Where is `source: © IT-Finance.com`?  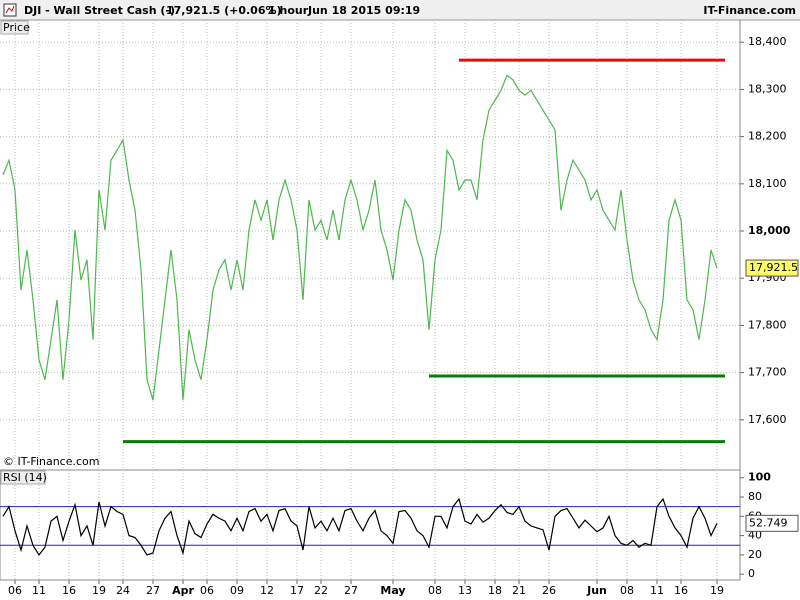 source: © IT-Finance.com is located at coordinates (51, 461).